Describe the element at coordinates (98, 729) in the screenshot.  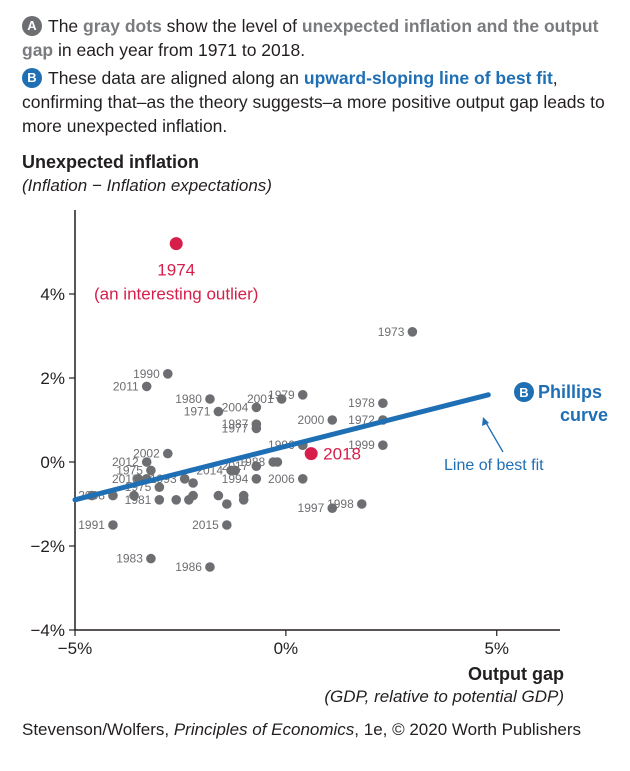
I see `credit-pre: Stevenson/Wolfers,` at that location.